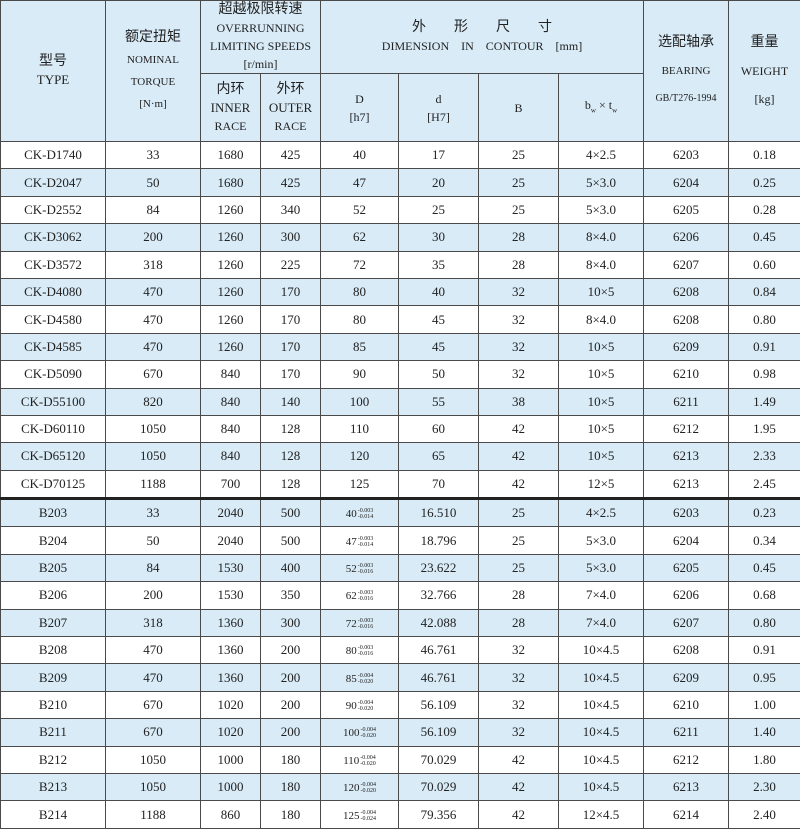  What do you see at coordinates (438, 117) in the screenshot?
I see `header-d-tol: [H7]` at bounding box center [438, 117].